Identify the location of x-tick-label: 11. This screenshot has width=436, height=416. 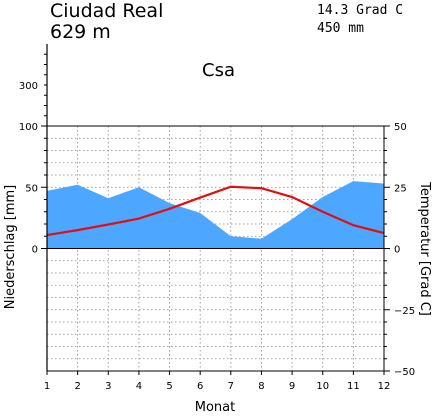
(353, 386).